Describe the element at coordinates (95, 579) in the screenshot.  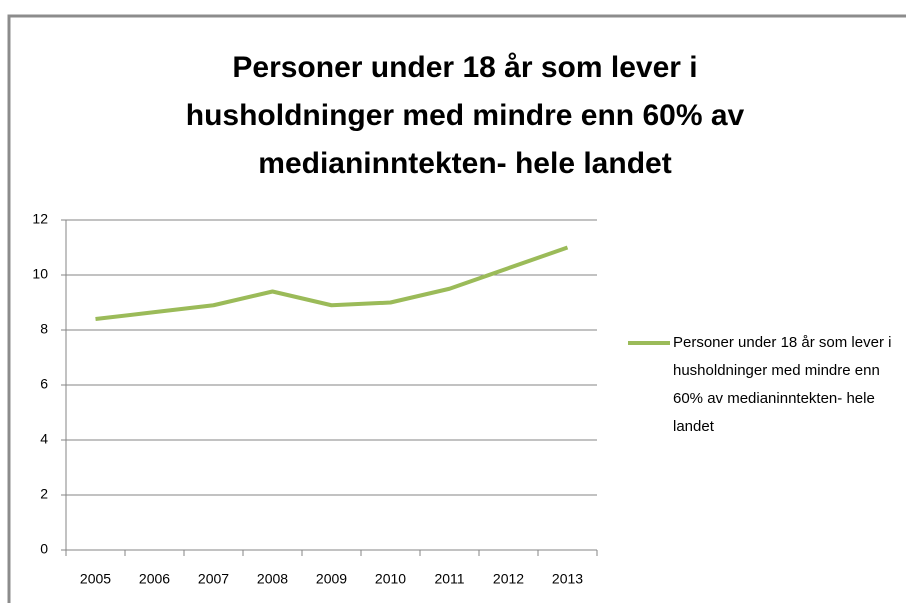
I see `x-tick-label: 2005` at that location.